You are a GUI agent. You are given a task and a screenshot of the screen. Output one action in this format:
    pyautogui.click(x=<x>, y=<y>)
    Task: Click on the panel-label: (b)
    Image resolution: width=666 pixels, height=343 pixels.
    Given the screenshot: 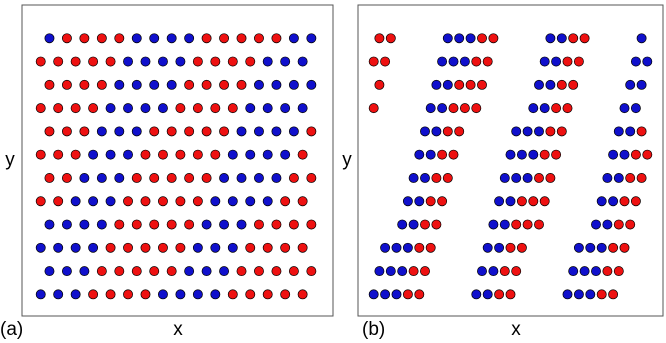 What is the action you would take?
    pyautogui.click(x=373, y=329)
    